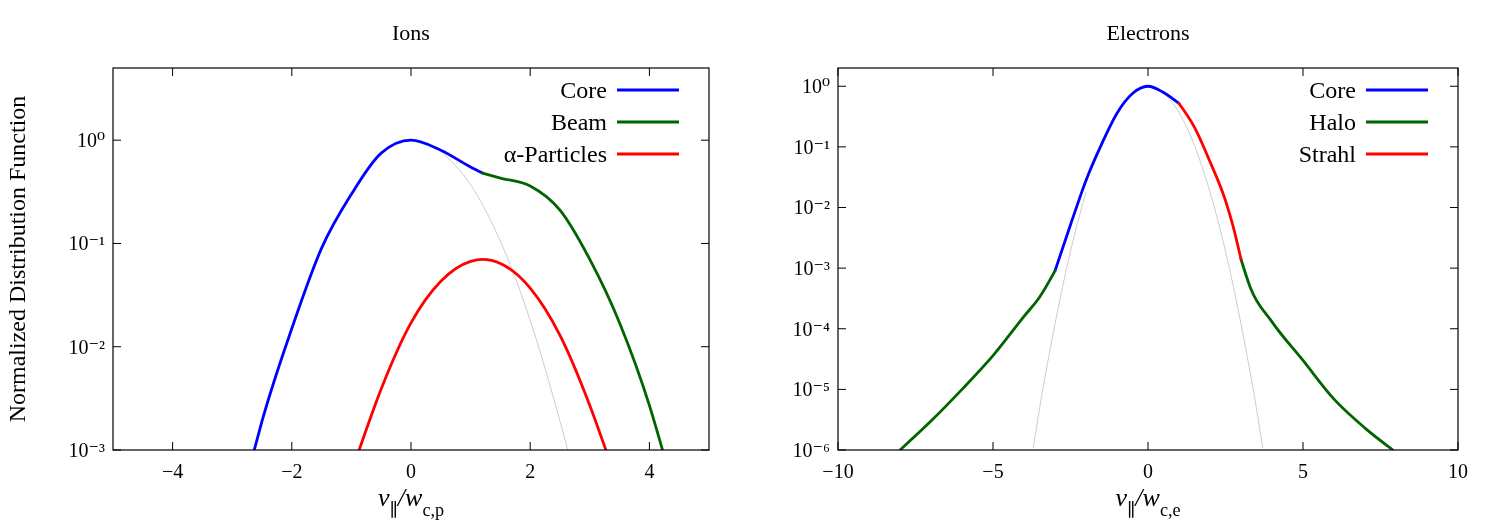 This screenshot has height=525, width=1500. What do you see at coordinates (411, 32) in the screenshot?
I see `chart-title: Ions` at bounding box center [411, 32].